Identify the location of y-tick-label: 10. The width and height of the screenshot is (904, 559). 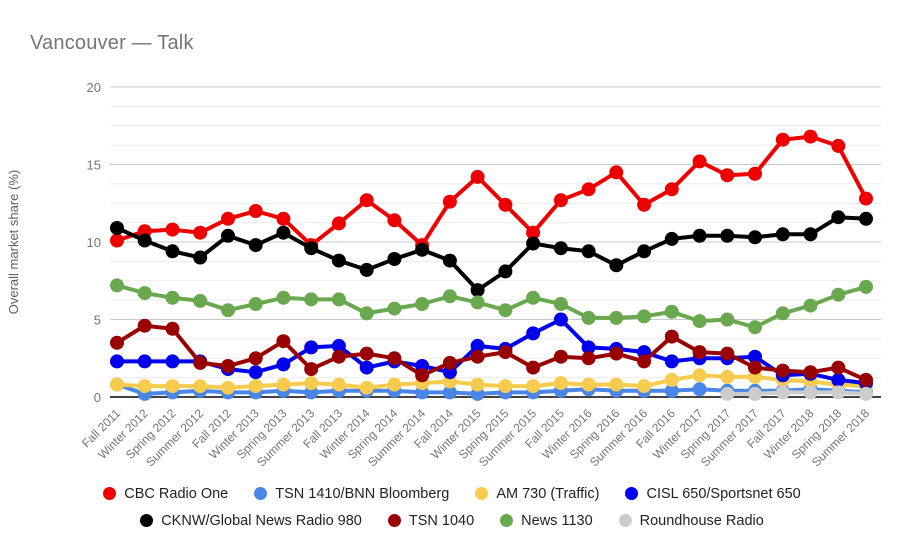
(94, 242).